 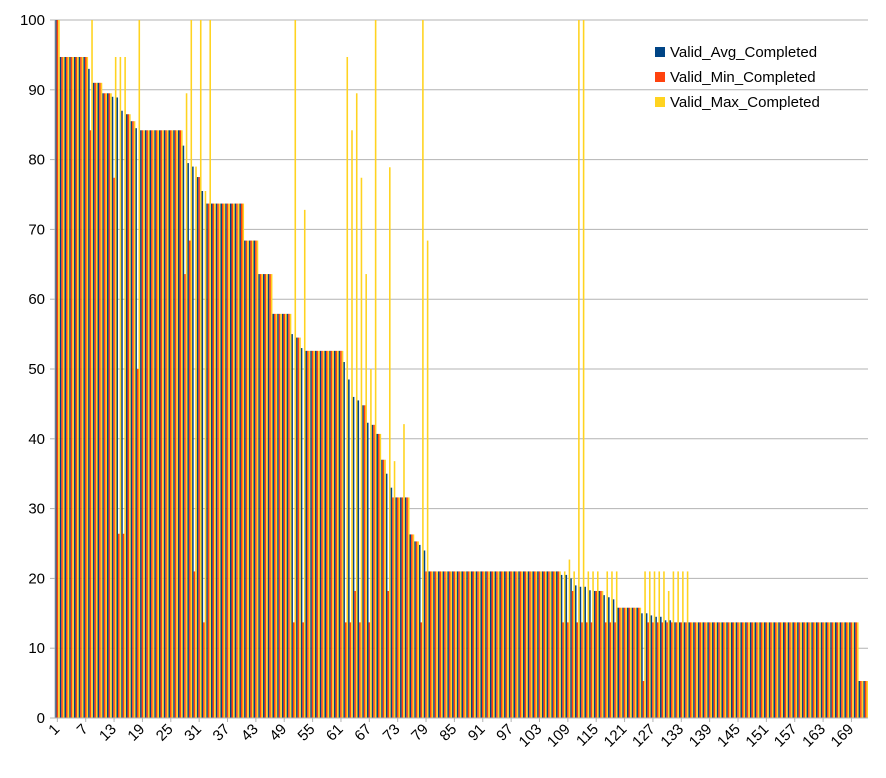 I want to click on x-tick-label: 19, so click(x=136, y=733).